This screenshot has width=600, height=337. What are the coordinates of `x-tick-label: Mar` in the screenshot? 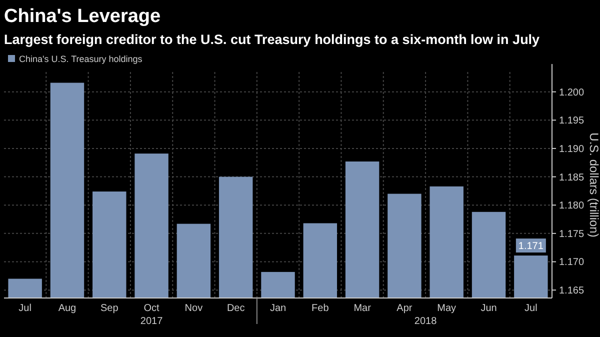 It's located at (363, 308).